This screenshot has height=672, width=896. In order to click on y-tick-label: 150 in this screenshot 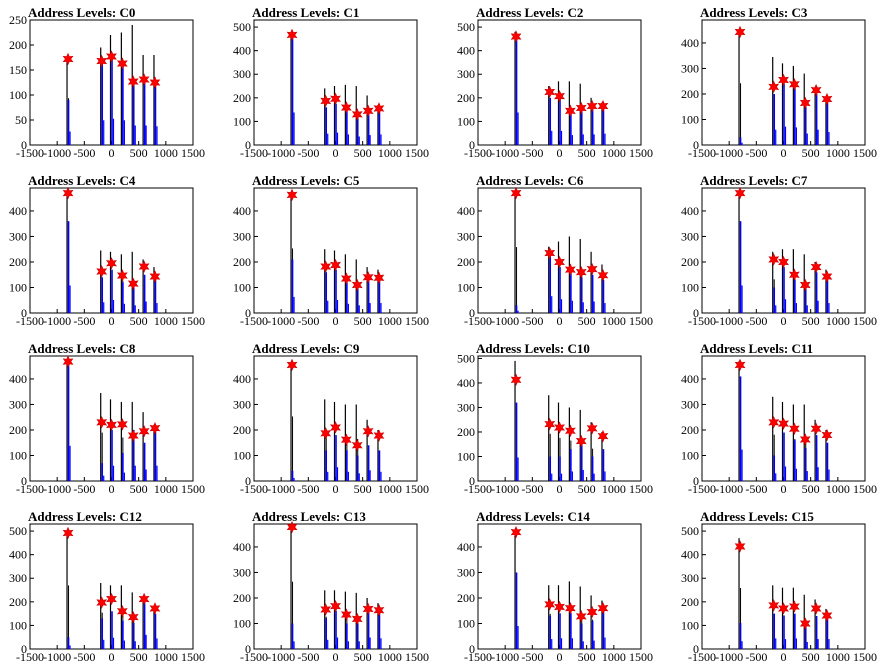, I will do `click(18, 70)`.